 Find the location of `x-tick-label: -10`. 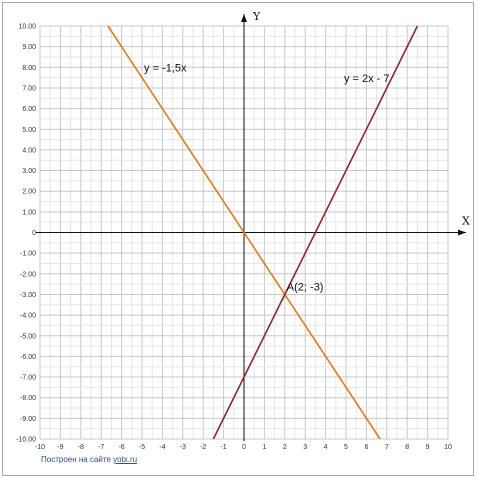

x-tick-label: -10 is located at coordinates (40, 447).